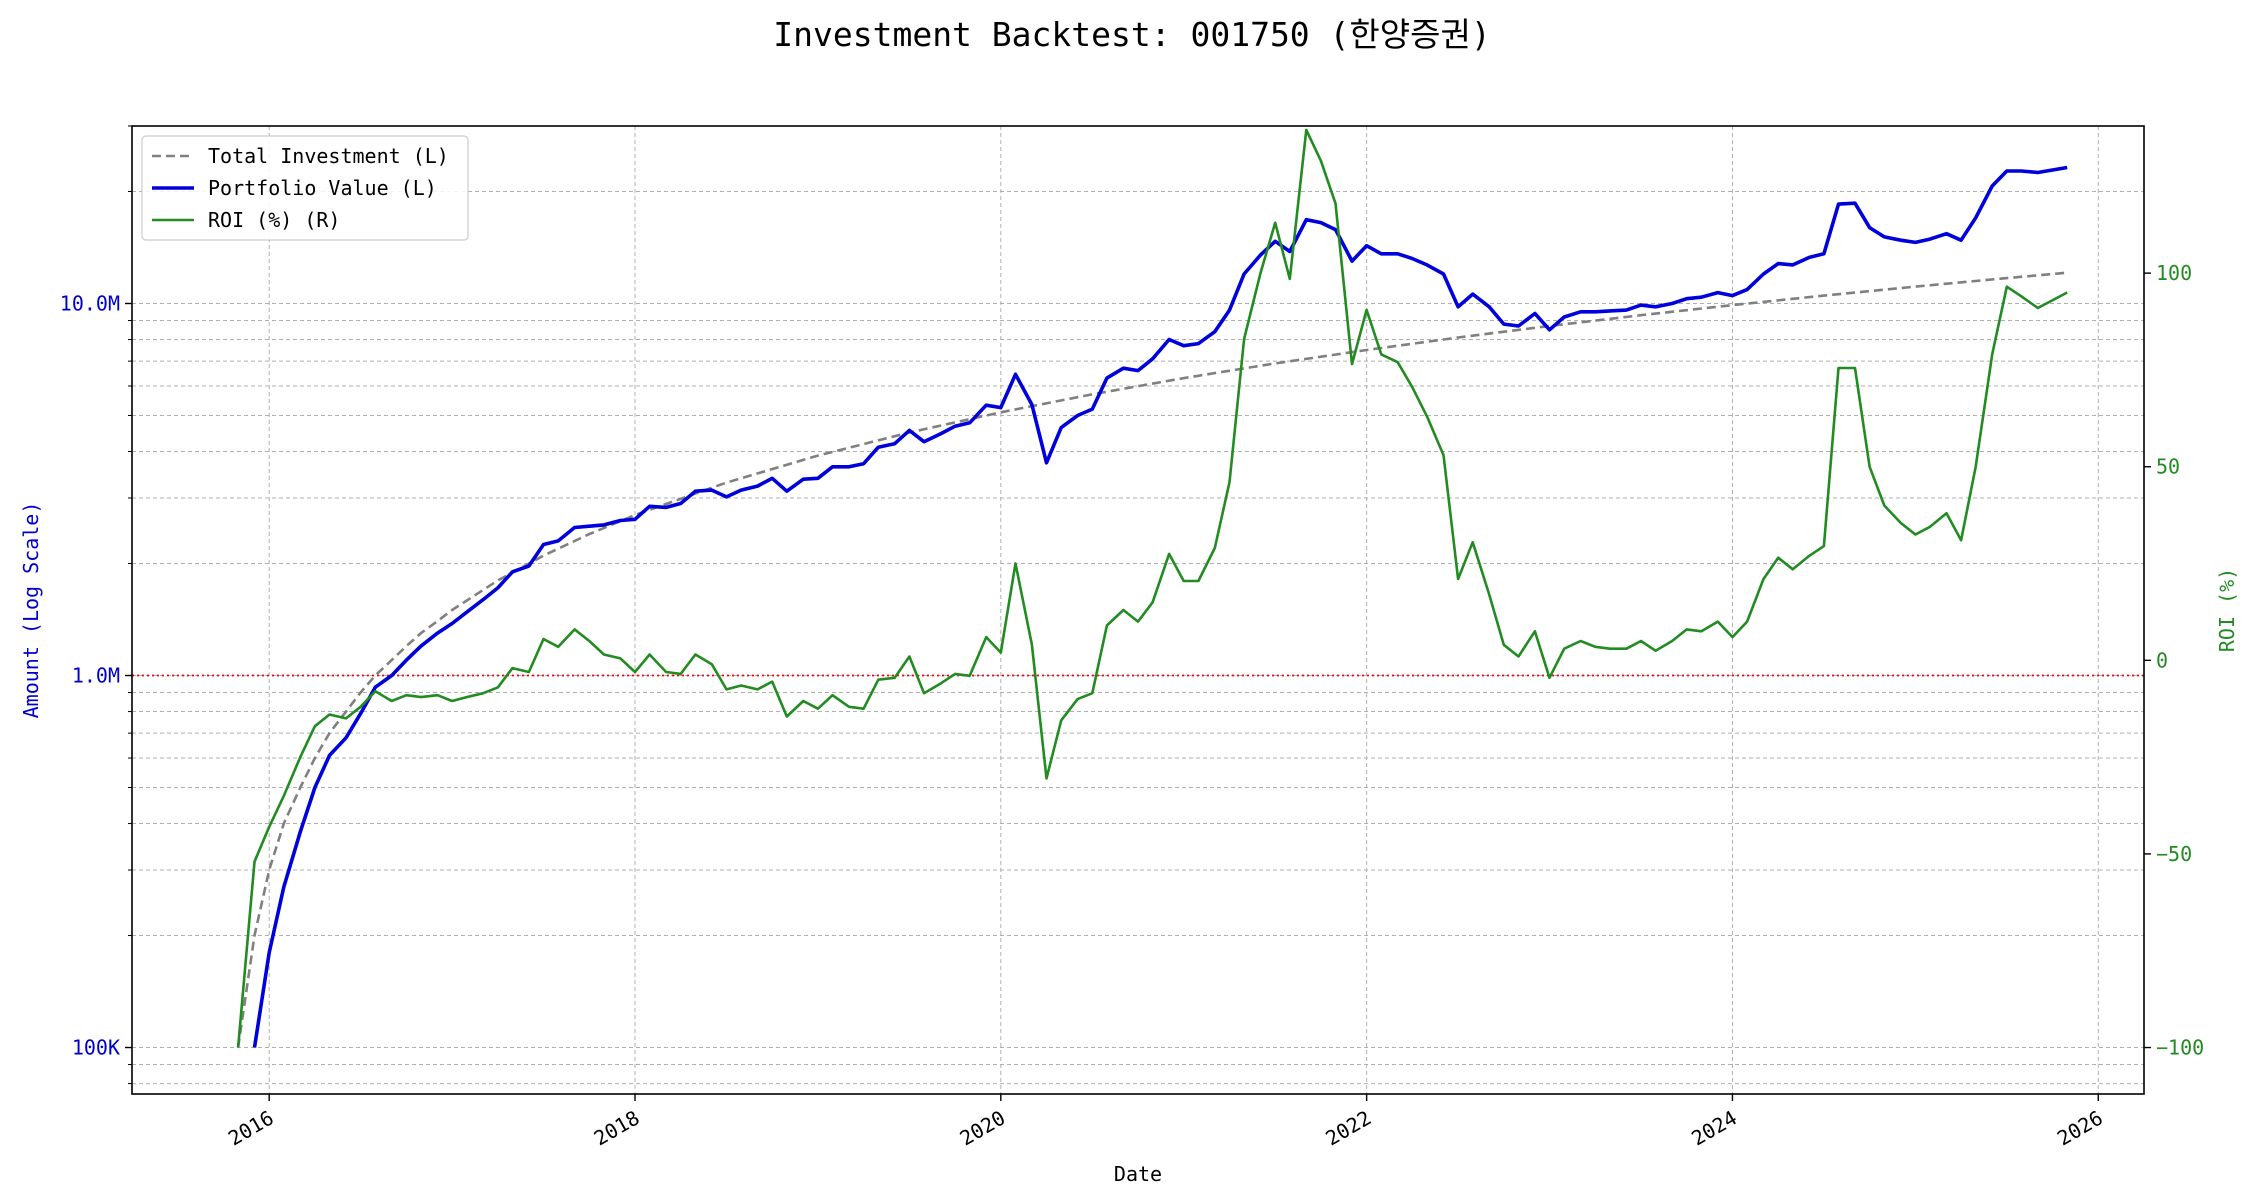  I want to click on left-tick-label: 10.0M, so click(90, 303).